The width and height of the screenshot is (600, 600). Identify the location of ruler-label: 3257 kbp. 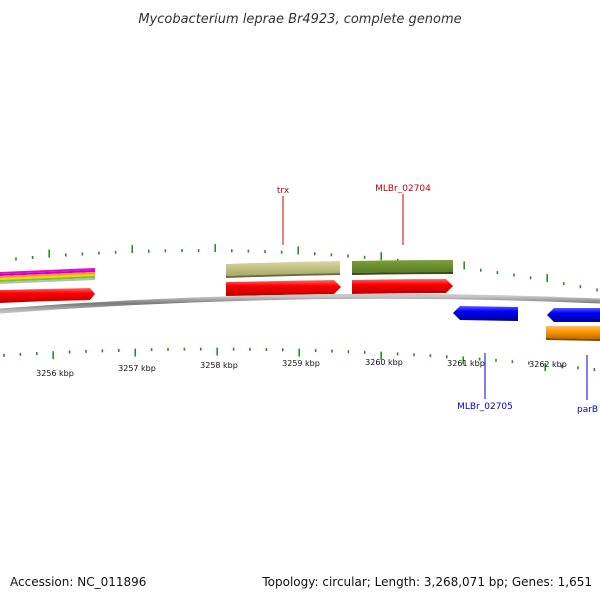
(137, 368).